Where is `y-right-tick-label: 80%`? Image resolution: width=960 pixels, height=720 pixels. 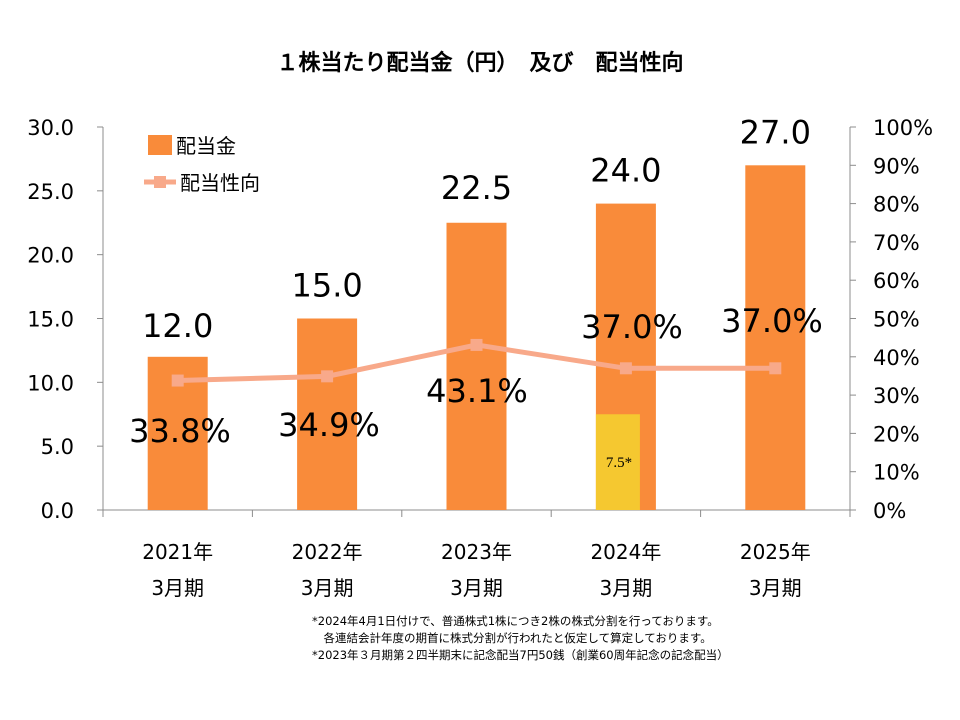 y-right-tick-label: 80% is located at coordinates (896, 205).